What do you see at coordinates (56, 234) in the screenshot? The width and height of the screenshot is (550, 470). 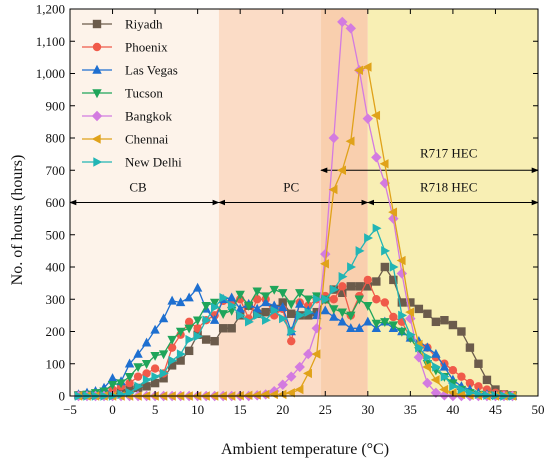 I see `y-tick-label: 500` at bounding box center [56, 234].